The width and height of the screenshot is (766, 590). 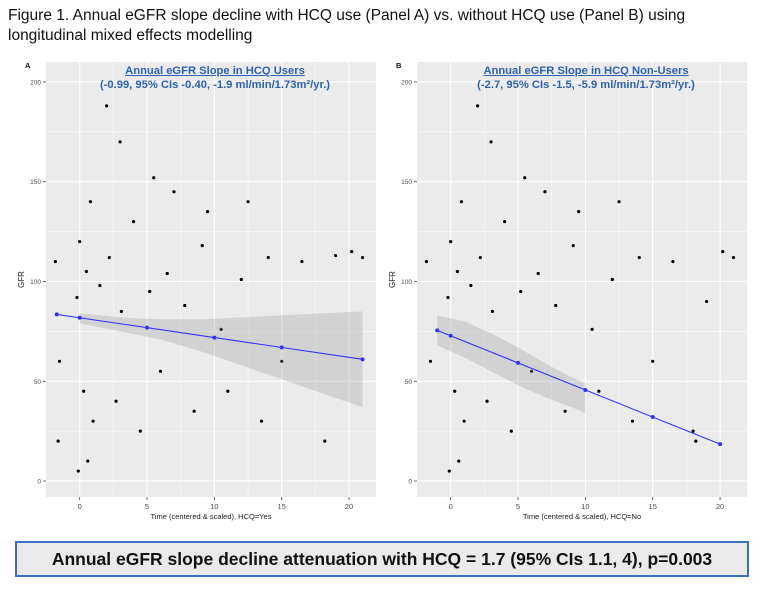 I want to click on panel-a-x-tick-label: 15, so click(x=282, y=506).